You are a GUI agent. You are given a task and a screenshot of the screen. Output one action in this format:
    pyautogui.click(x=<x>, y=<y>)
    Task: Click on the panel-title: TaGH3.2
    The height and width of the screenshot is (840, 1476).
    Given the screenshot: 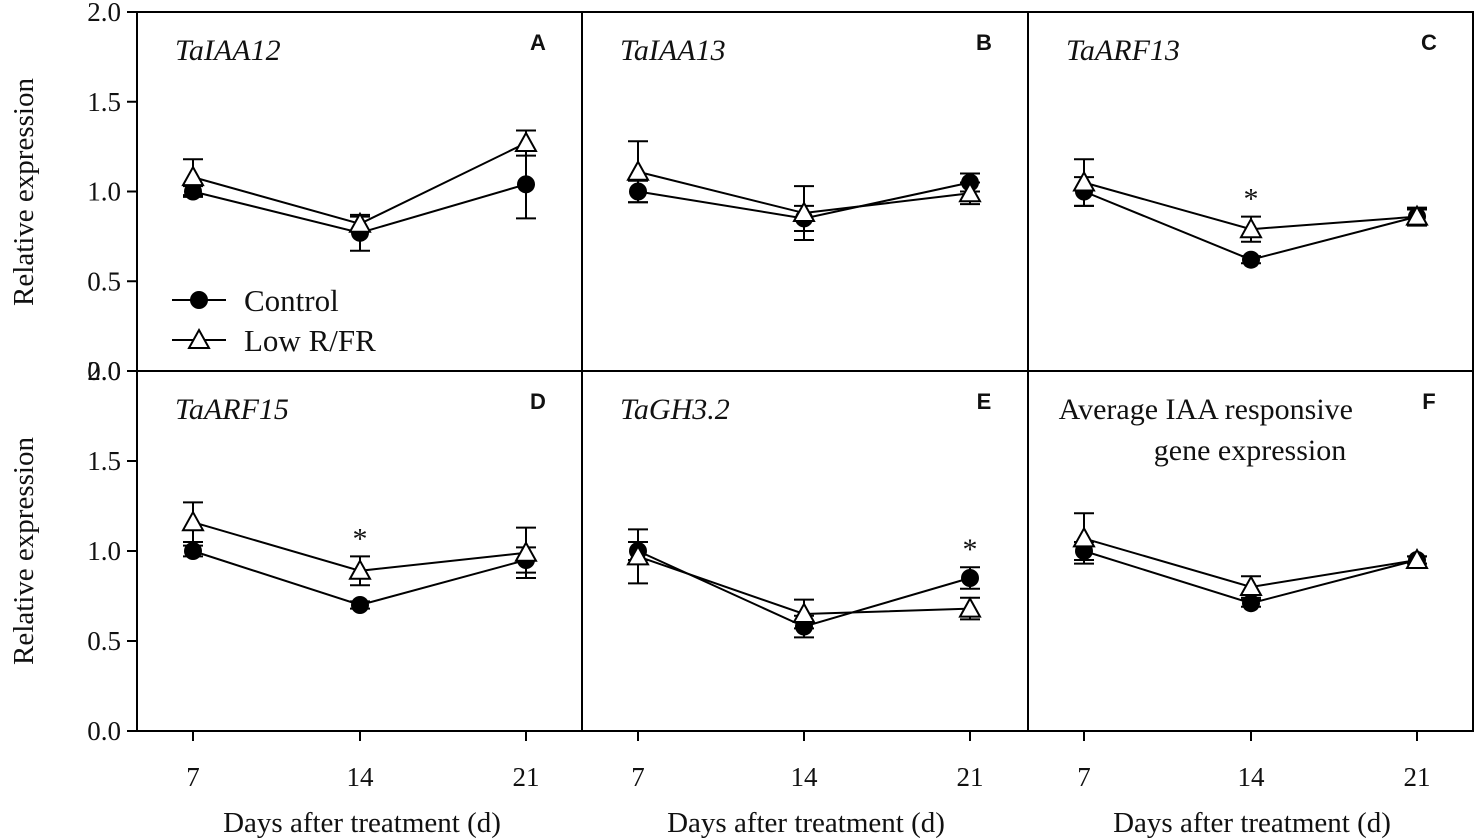 What is the action you would take?
    pyautogui.click(x=675, y=409)
    